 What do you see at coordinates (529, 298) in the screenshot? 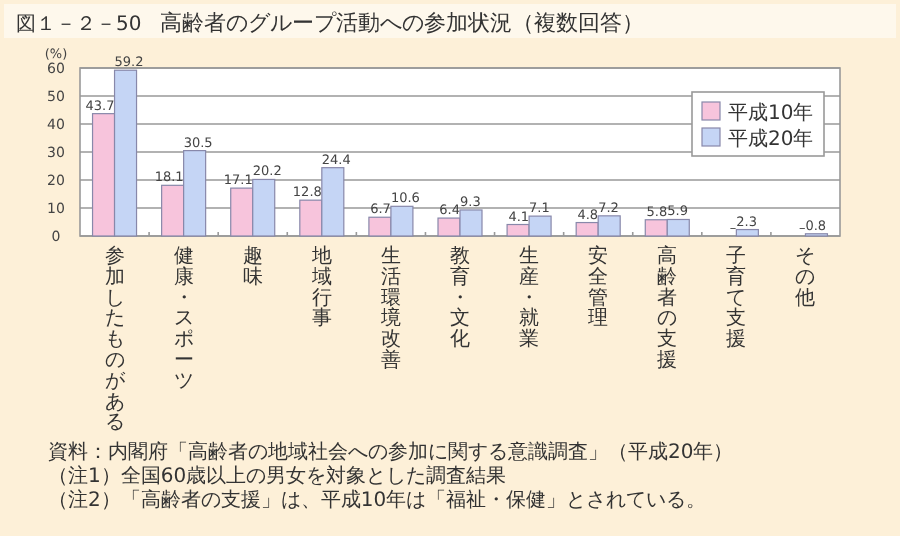
I see `x-tick-label: 生産・就業` at bounding box center [529, 298].